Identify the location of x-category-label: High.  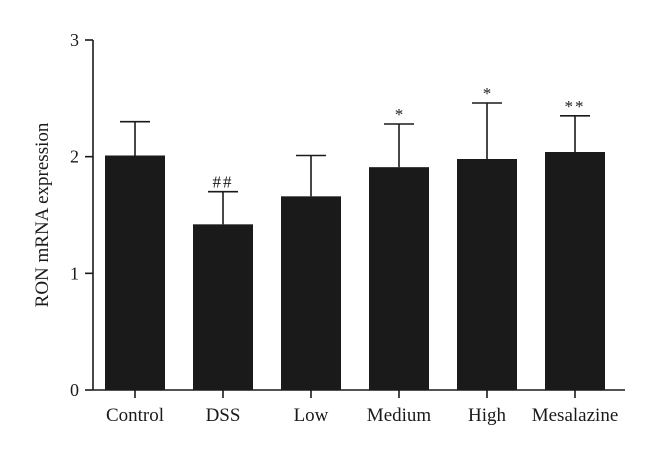
(487, 415).